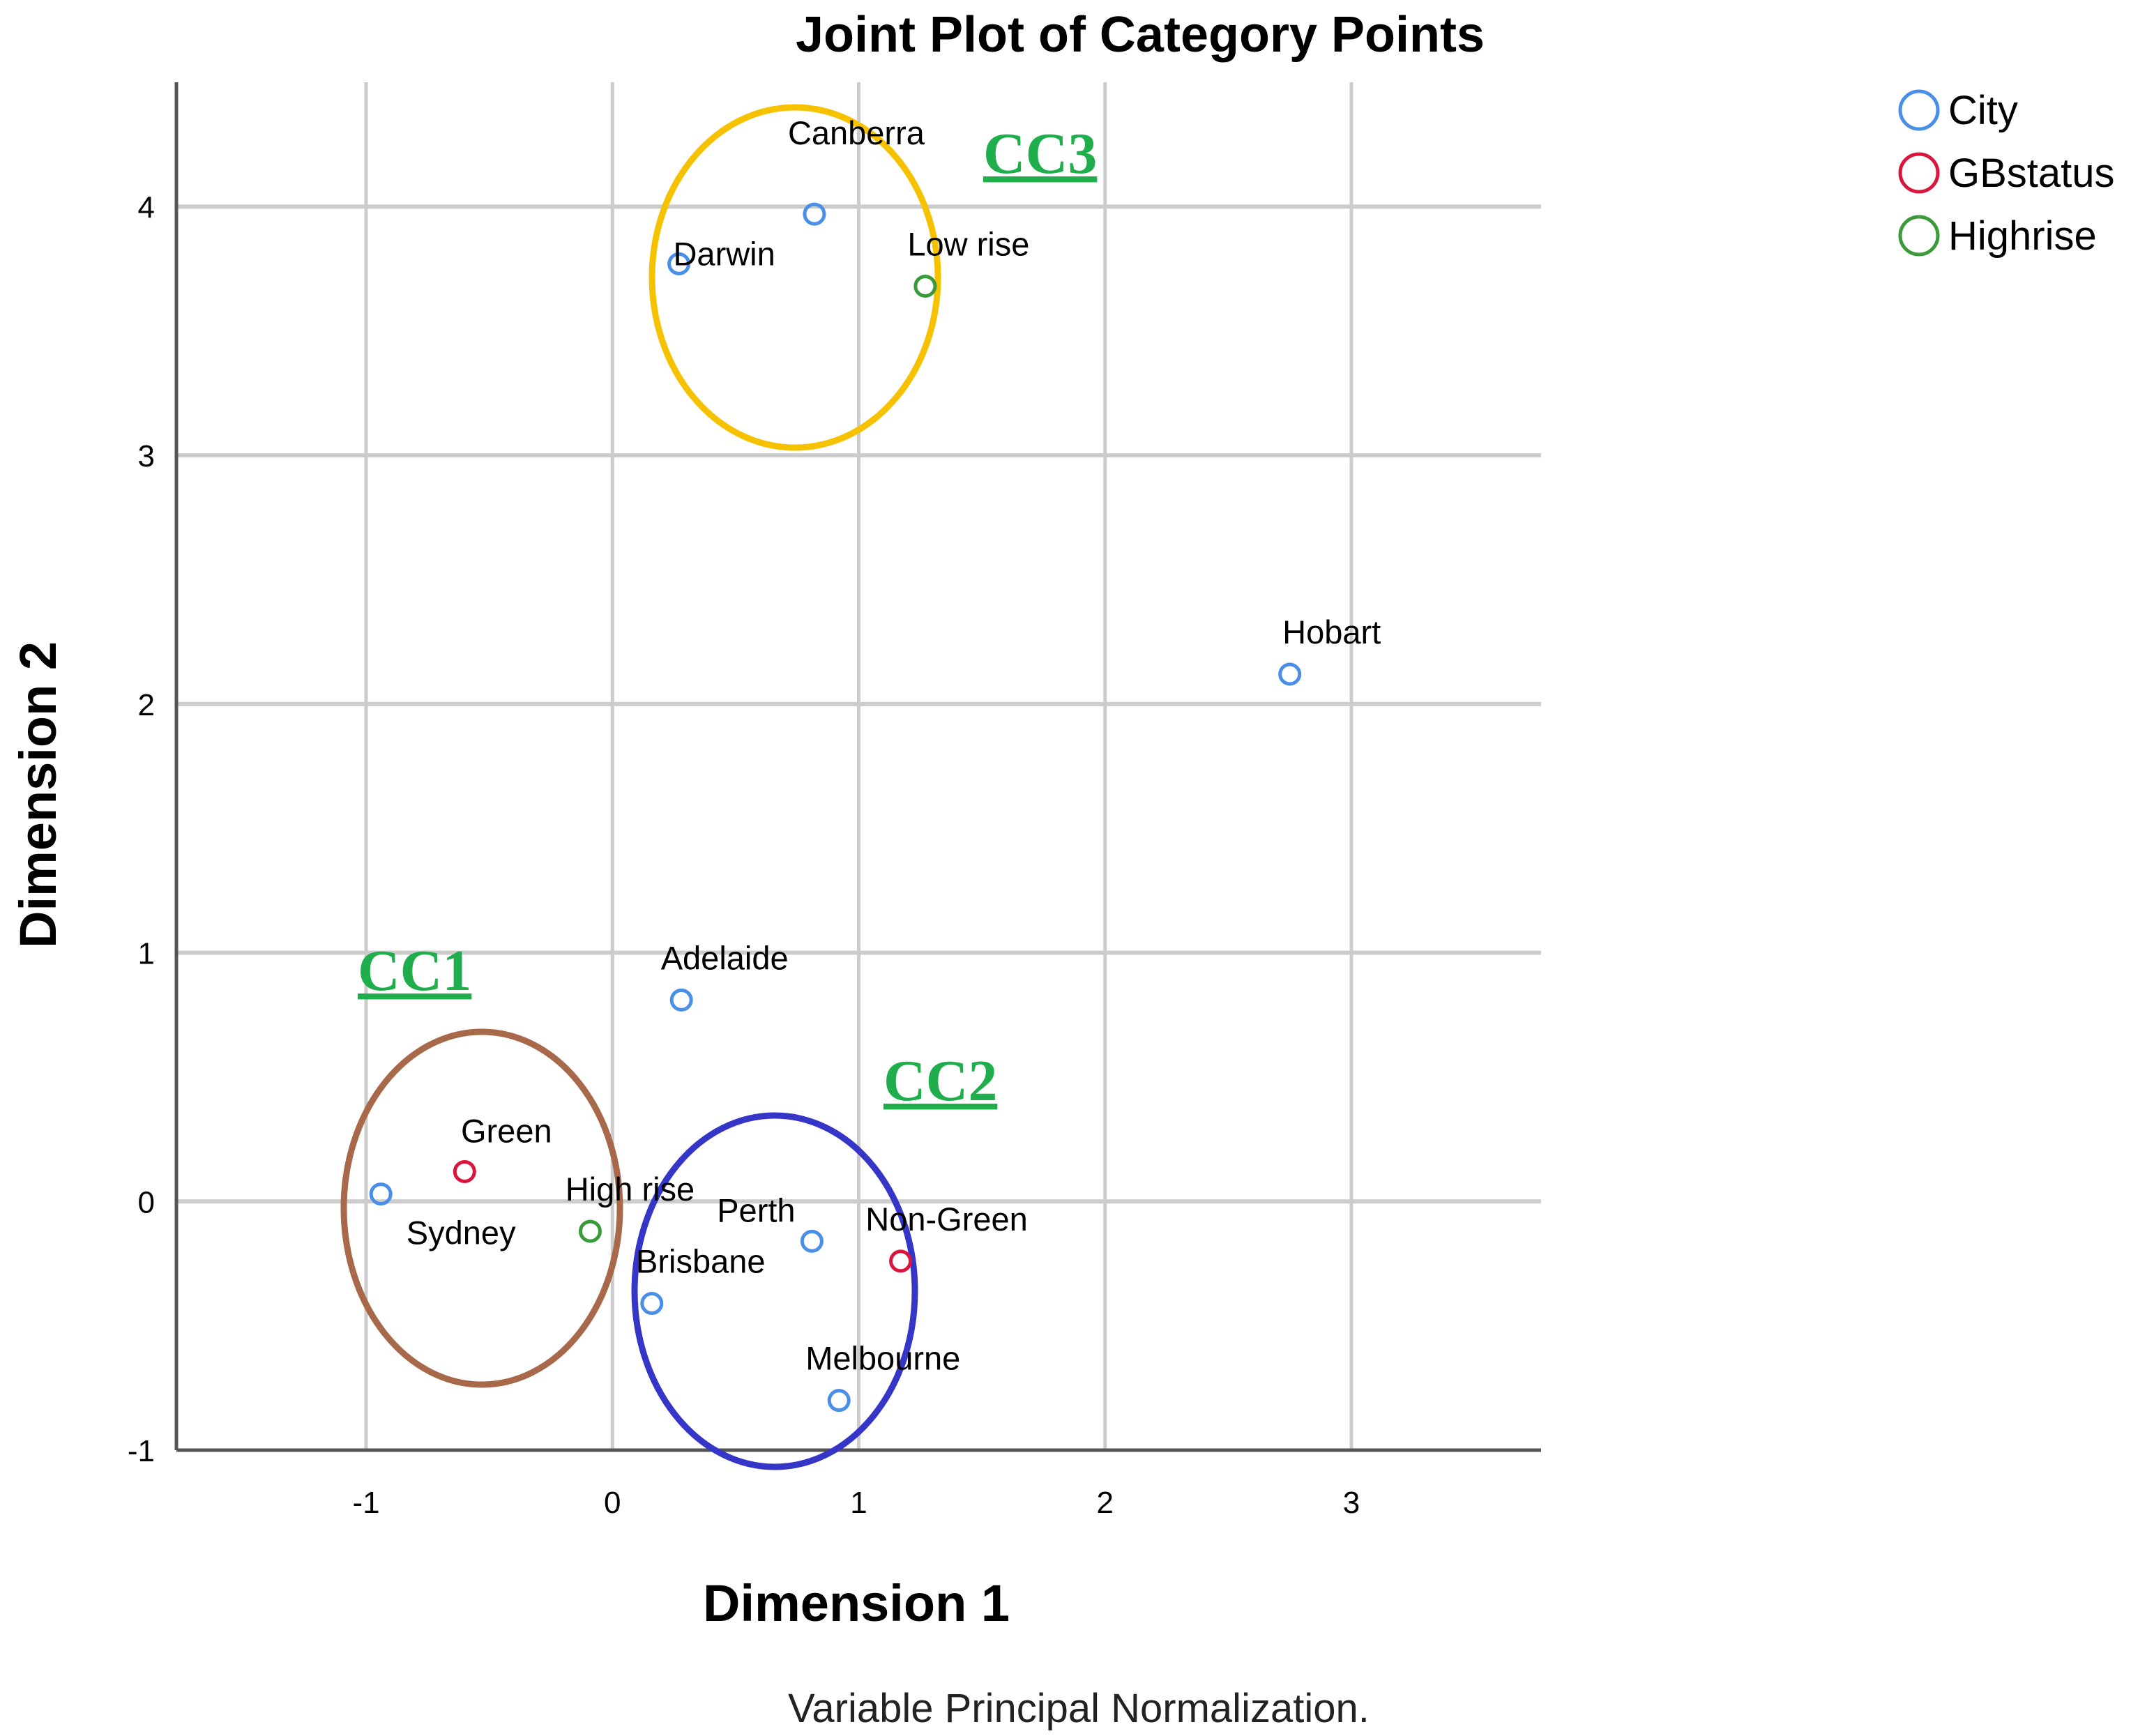 The width and height of the screenshot is (2154, 1736). Describe the element at coordinates (1352, 1503) in the screenshot. I see `x-tick-label: 3` at that location.